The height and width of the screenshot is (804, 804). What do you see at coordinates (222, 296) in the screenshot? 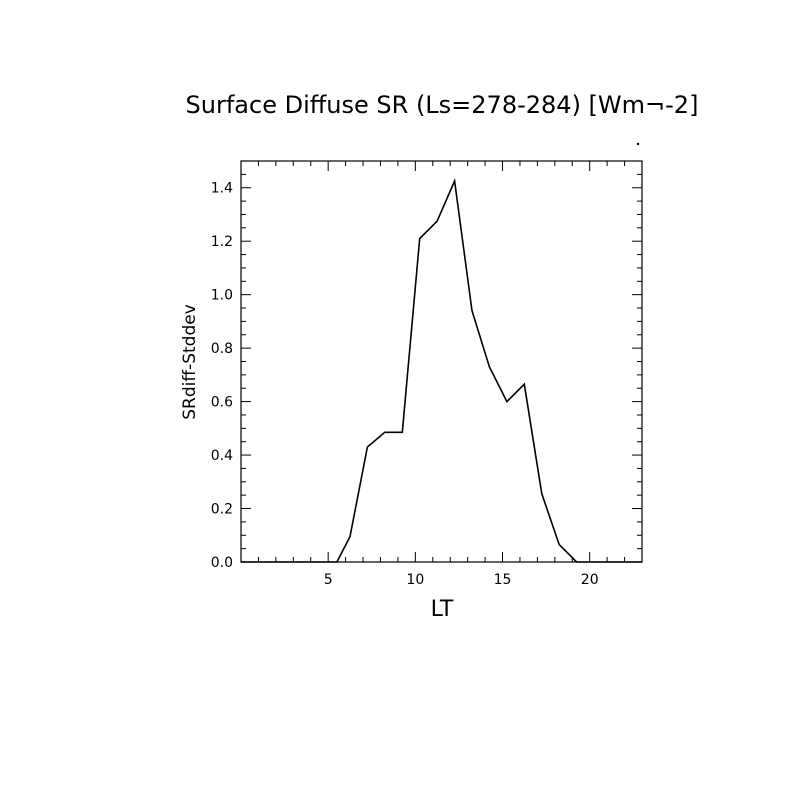
I see `y-tick-label: 1.0` at bounding box center [222, 296].